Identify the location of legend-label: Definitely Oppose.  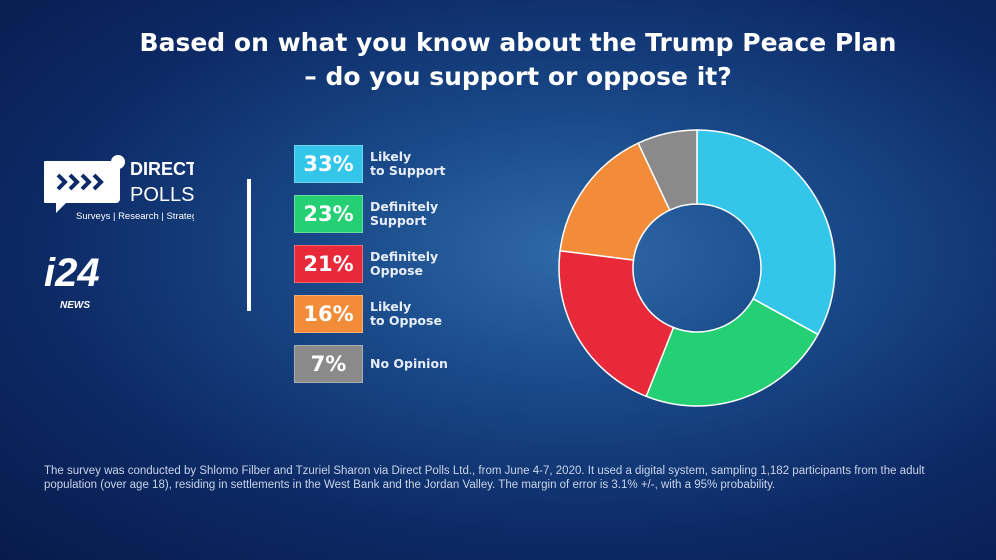
(404, 263).